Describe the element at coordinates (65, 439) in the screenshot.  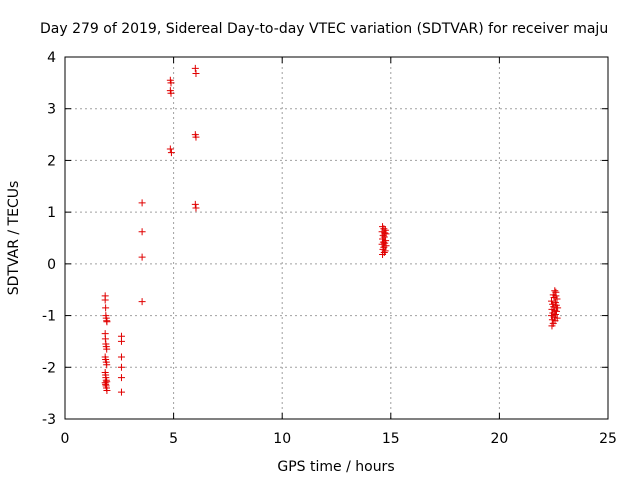
I see `x-tick-label: 0` at that location.